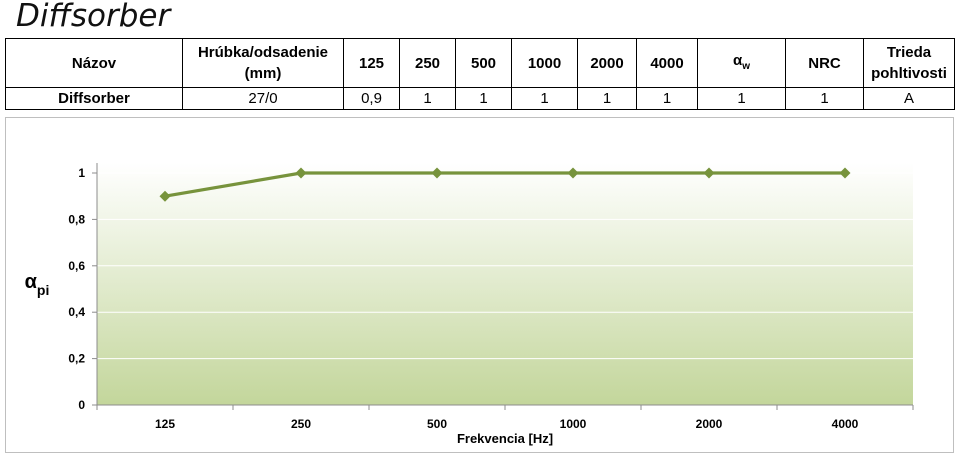  I want to click on cell-1000: 1, so click(544, 98).